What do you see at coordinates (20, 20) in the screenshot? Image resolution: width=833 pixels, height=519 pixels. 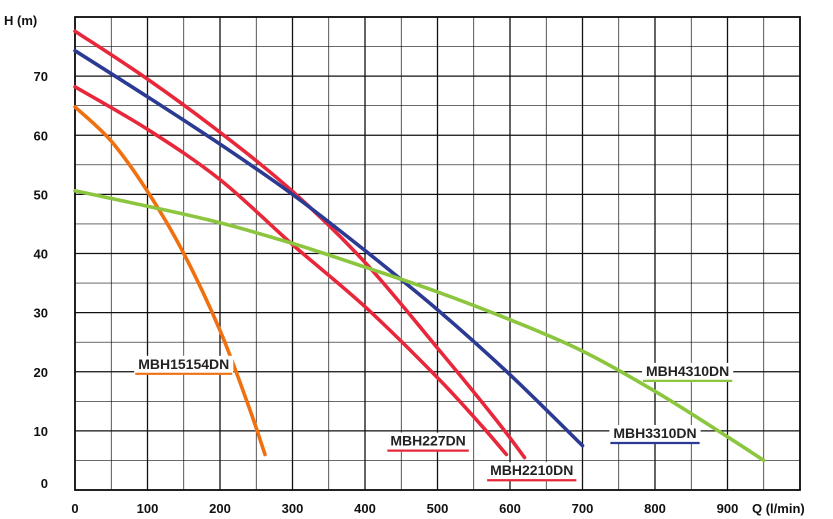 I see `y-axis-title: H (m)` at bounding box center [20, 20].